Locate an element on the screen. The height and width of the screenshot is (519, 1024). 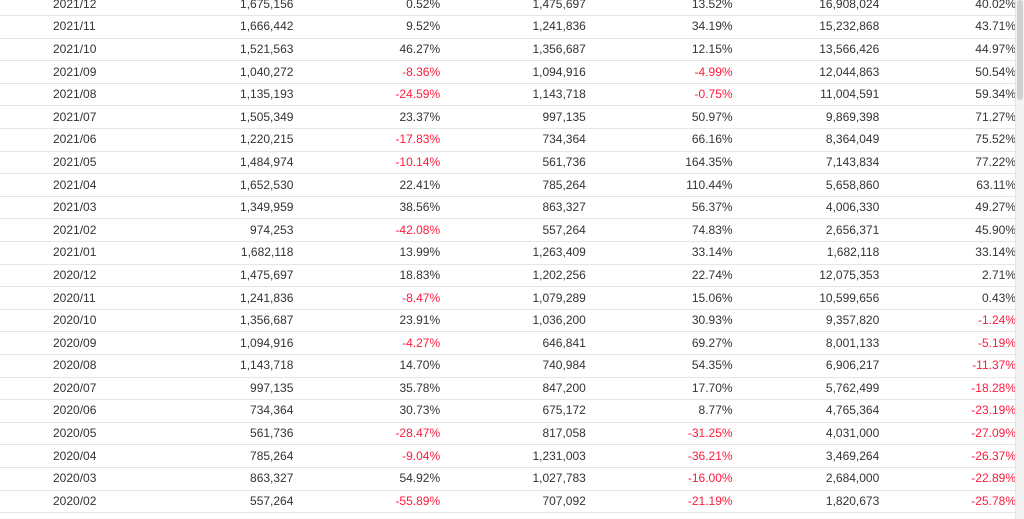
percent-2-cell: 8.77% is located at coordinates (659, 411).